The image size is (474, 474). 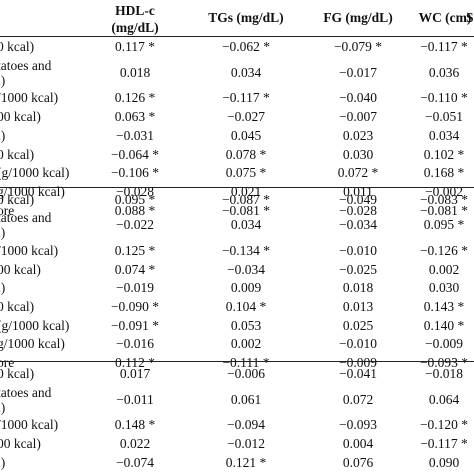 What do you see at coordinates (246, 225) in the screenshot?
I see `cell-tgs: 0.034` at bounding box center [246, 225].